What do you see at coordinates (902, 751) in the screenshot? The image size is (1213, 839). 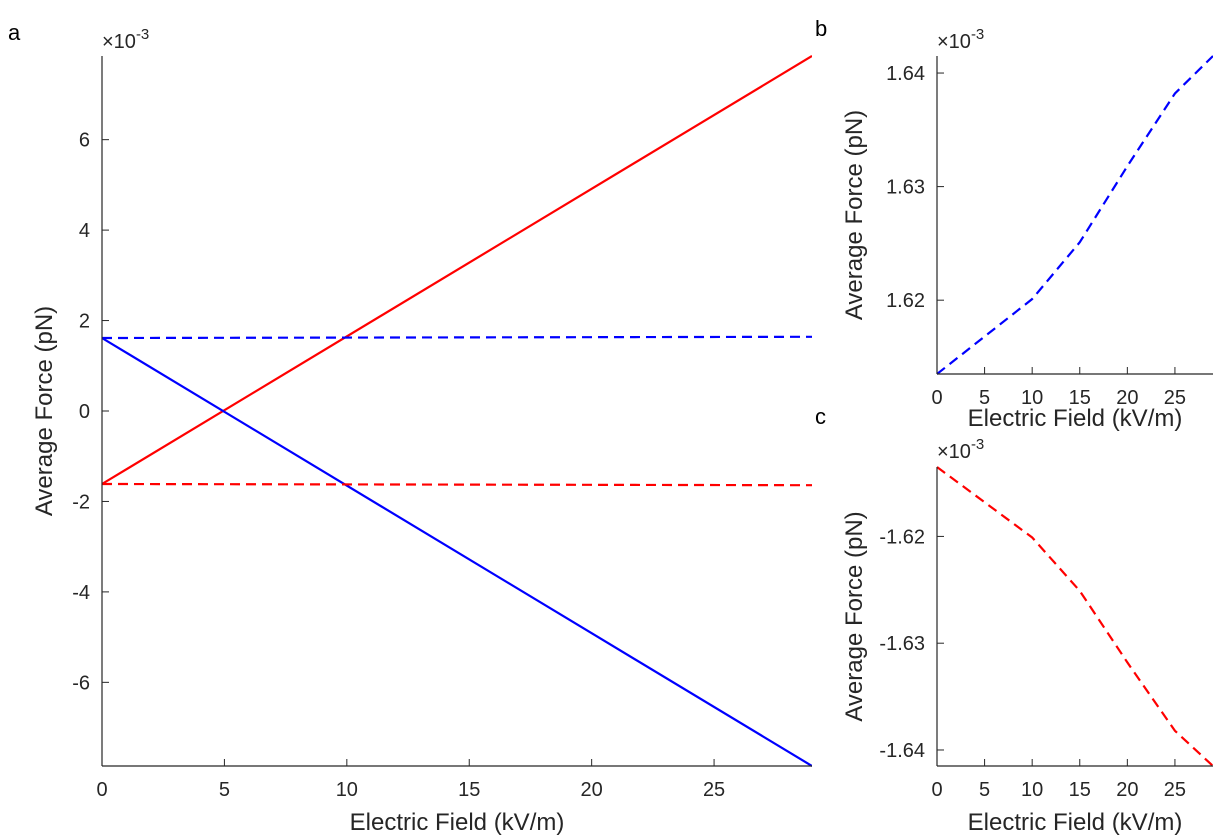 I see `y-tick-label: -1.64` at bounding box center [902, 751].